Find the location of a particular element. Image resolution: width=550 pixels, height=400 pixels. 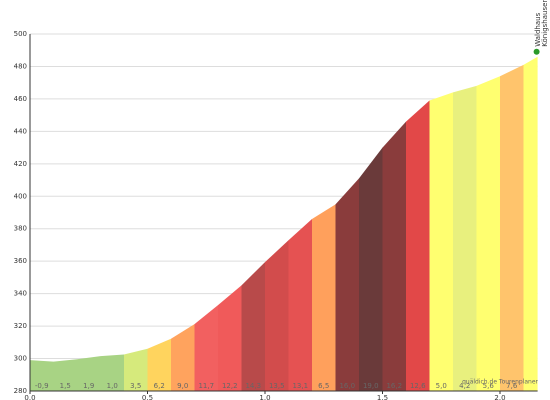

gradient-label: 3,5 is located at coordinates (135, 386).